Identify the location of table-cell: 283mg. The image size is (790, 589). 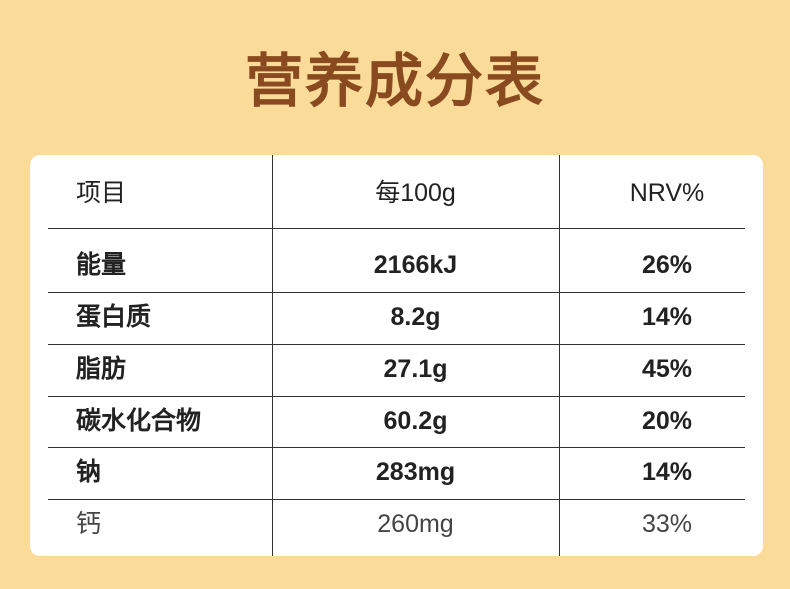
(415, 472).